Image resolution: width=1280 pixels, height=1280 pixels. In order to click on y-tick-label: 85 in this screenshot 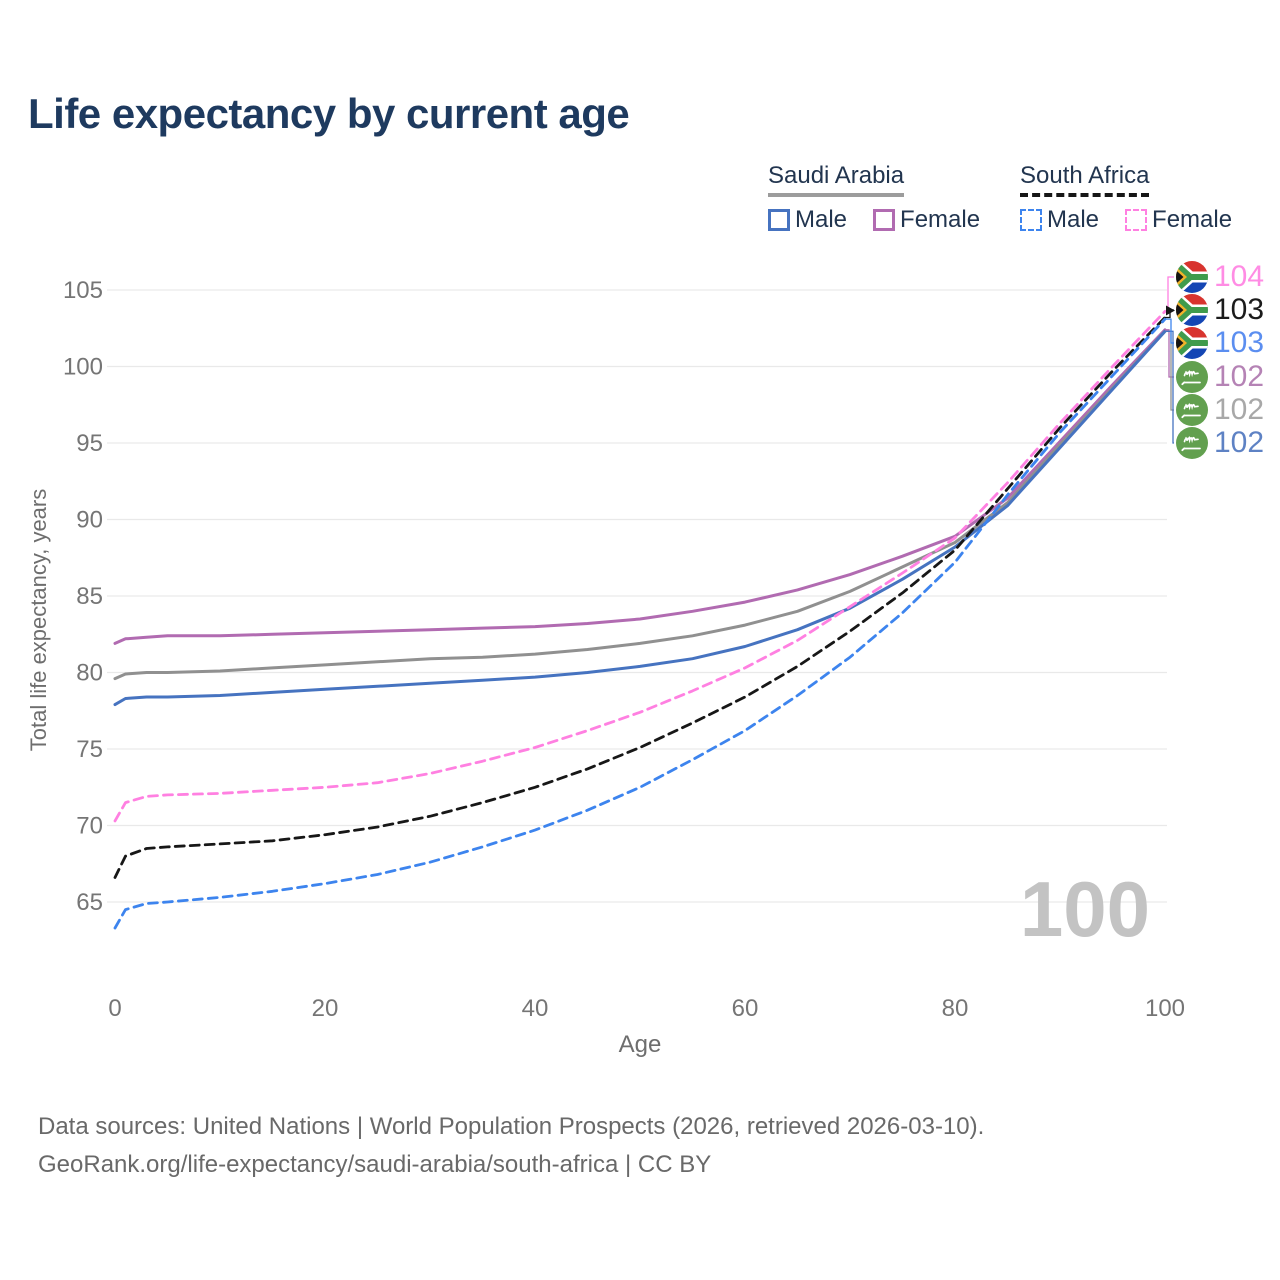, I will do `click(89, 596)`.